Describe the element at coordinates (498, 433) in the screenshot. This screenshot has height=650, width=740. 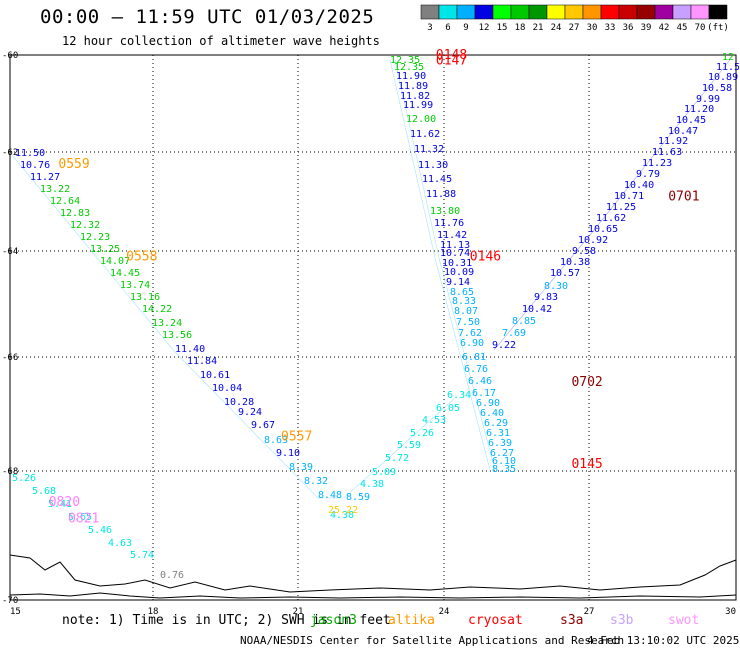
I see `wave-height-value: 6.31` at that location.